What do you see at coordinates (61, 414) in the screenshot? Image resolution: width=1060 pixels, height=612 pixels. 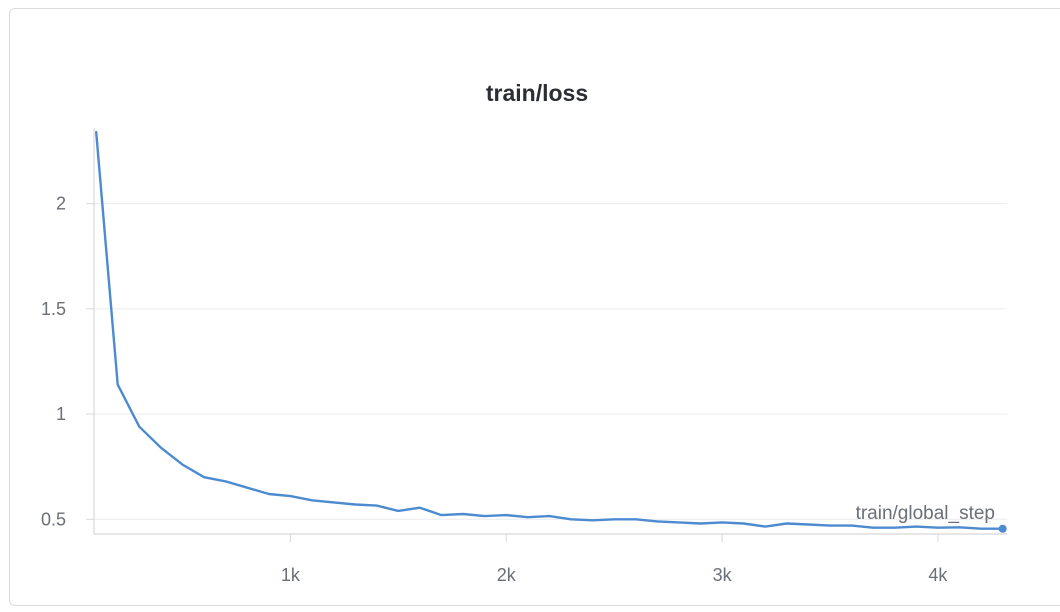 I see `y-tick-label: 1` at bounding box center [61, 414].